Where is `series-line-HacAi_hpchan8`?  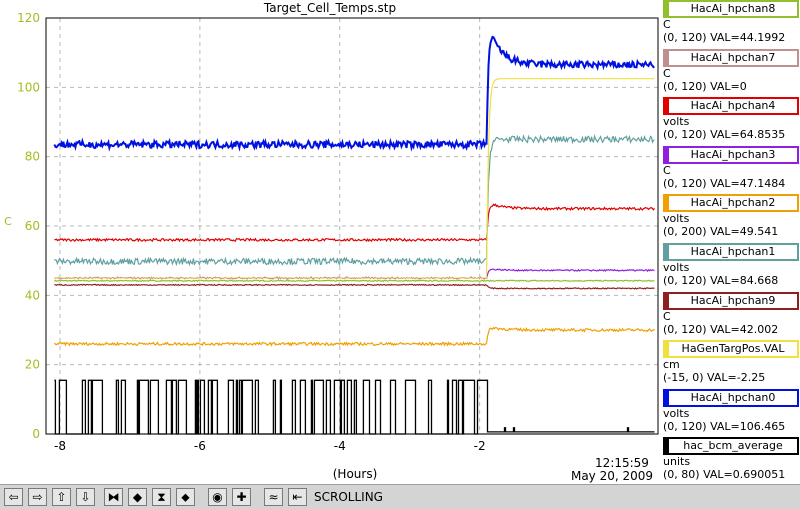
series-line-HacAi_hpchan8 is located at coordinates (354, 281).